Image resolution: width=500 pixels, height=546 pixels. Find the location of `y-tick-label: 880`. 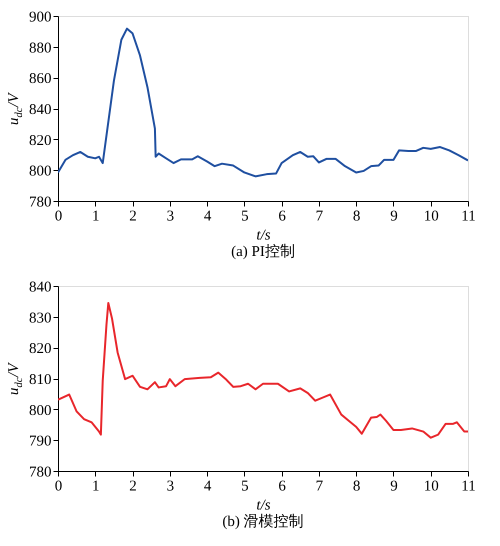

y-tick-label: 880 is located at coordinates (40, 48).